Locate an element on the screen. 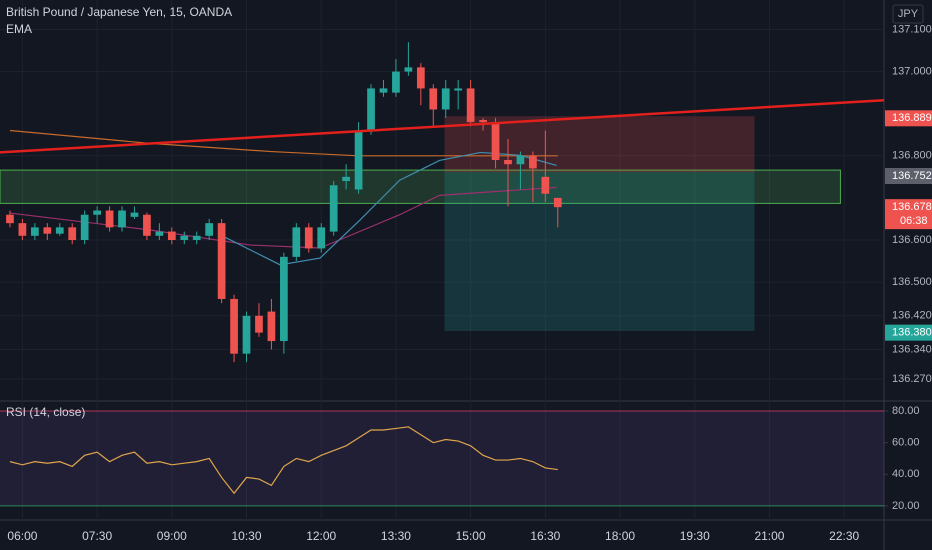  countdown: 06:38 is located at coordinates (914, 221).